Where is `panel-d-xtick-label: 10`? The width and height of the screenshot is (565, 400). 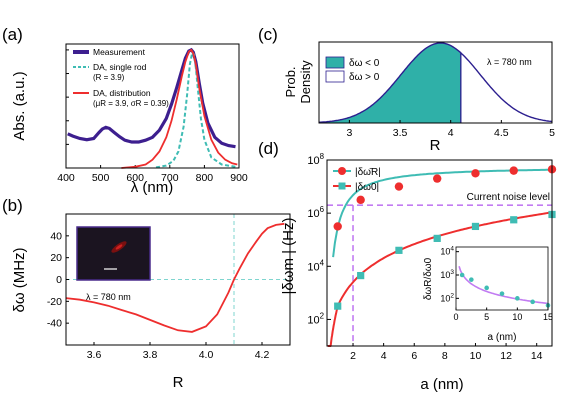 panel-d-xtick-label: 10 is located at coordinates (476, 356).